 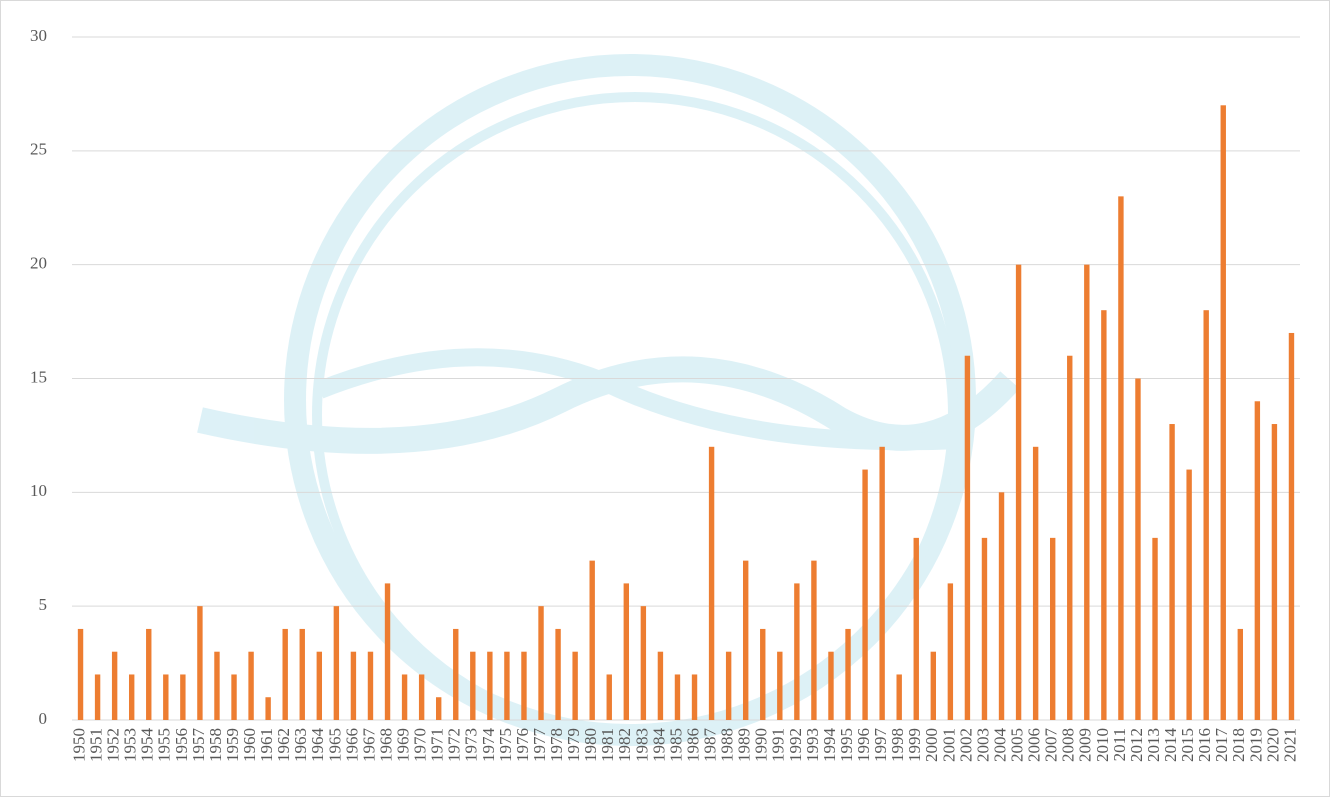 What do you see at coordinates (1170, 745) in the screenshot?
I see `x-tick-label: 2014` at bounding box center [1170, 745].